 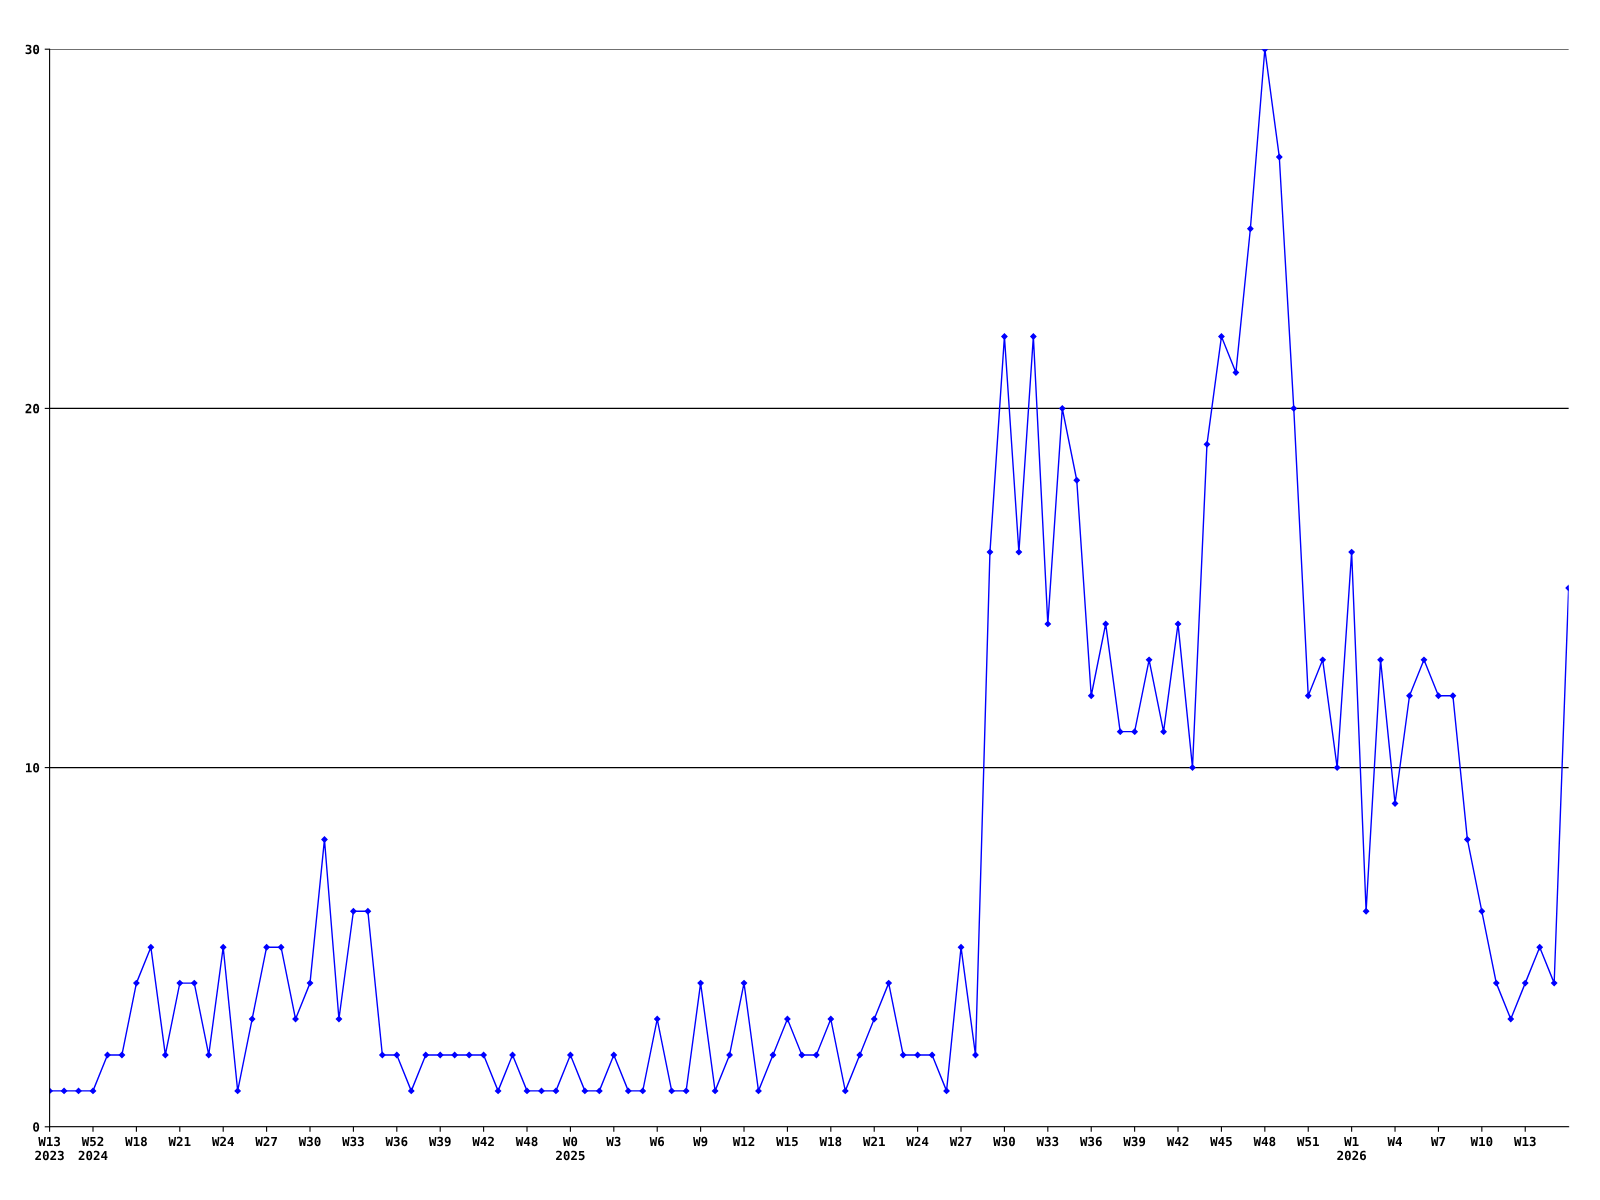 I want to click on x-tick-label: W52 2024, so click(x=93, y=1148).